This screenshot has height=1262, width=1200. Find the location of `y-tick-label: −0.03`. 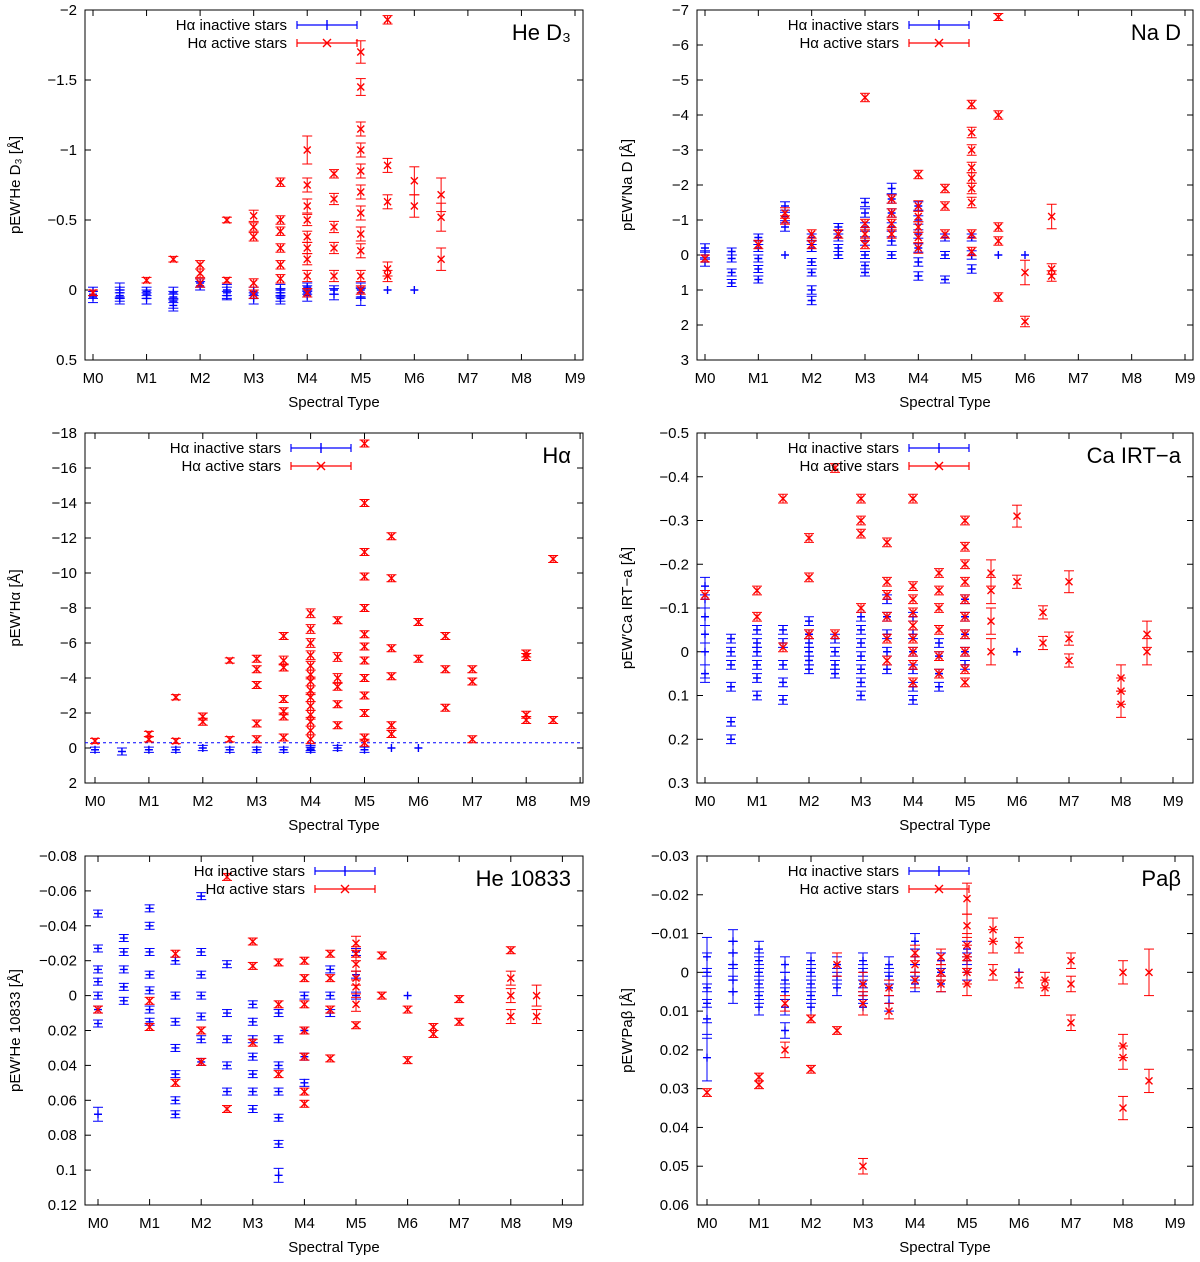

y-tick-label: −0.03 is located at coordinates (670, 856).